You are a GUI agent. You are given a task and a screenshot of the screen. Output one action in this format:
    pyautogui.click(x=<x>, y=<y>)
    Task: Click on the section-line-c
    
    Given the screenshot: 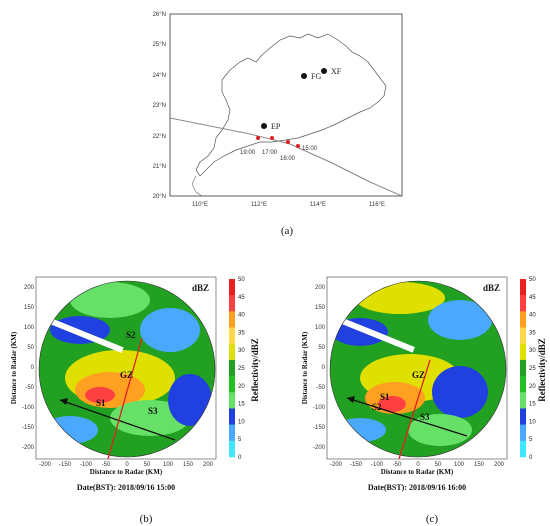 What is the action you would take?
    pyautogui.click(x=407, y=417)
    